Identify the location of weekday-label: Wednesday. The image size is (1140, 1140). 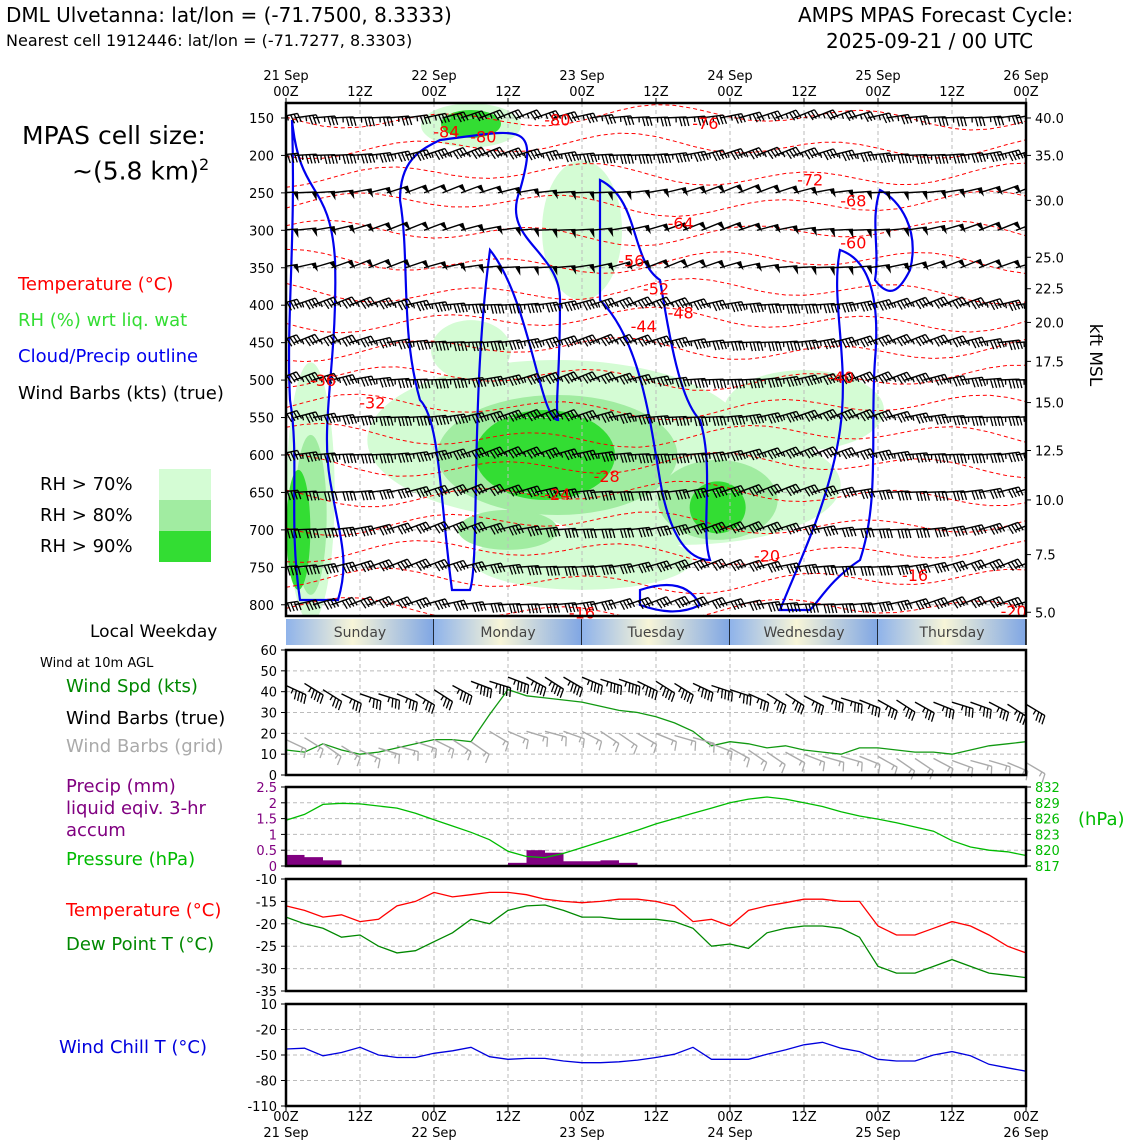
(803, 633).